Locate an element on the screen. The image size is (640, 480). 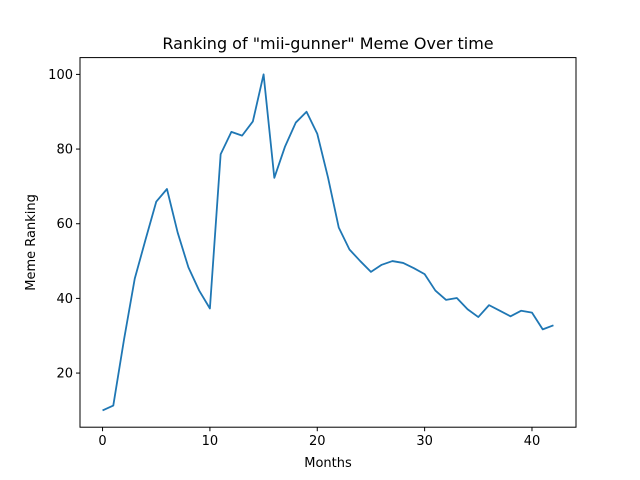
y-axis: 20 40 60 80 100 is located at coordinates (64, 225).